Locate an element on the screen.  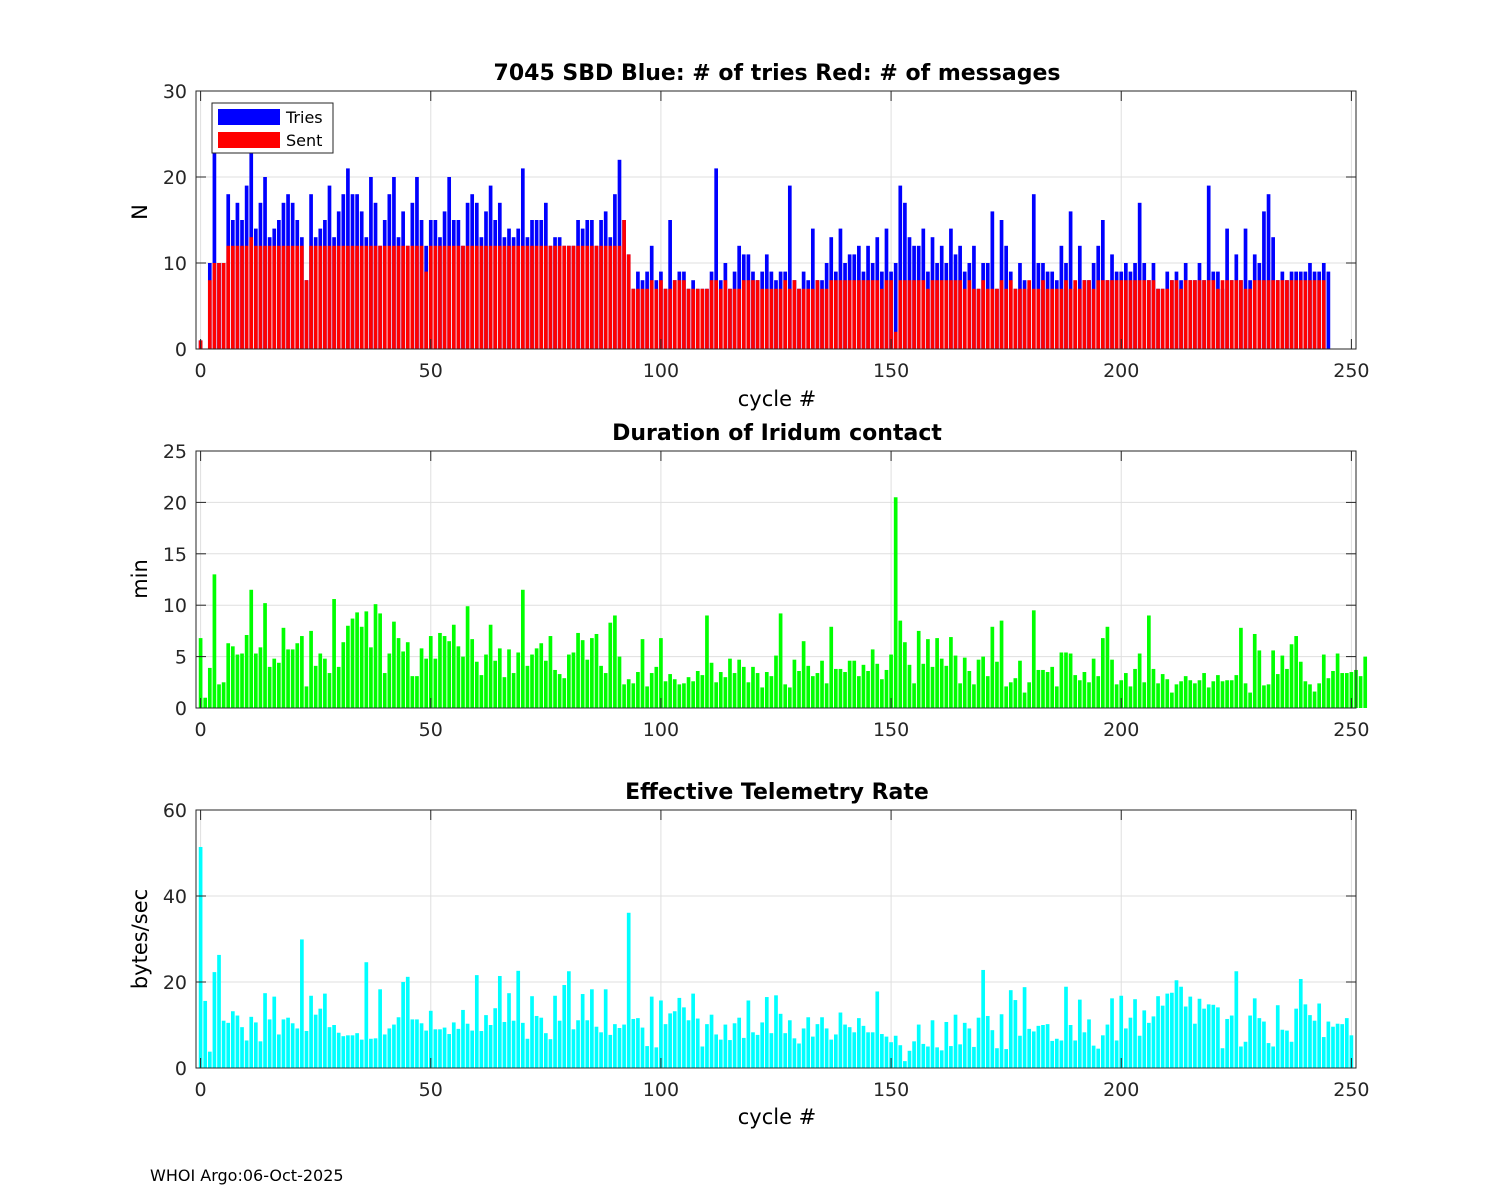
x-tick-label: 150 is located at coordinates (891, 371).